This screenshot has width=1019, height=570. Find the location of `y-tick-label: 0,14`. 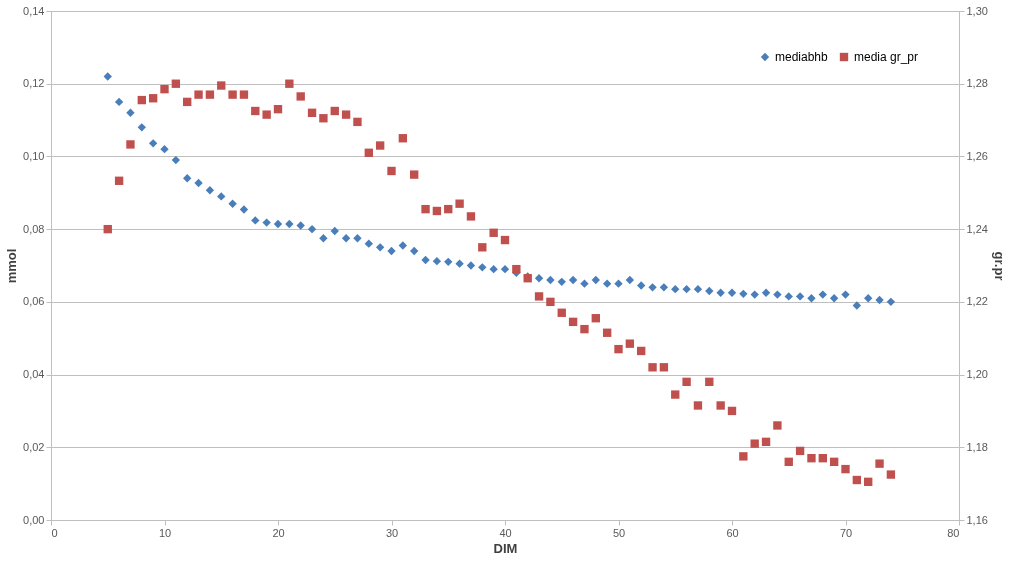

y-tick-label: 0,14 is located at coordinates (34, 10).